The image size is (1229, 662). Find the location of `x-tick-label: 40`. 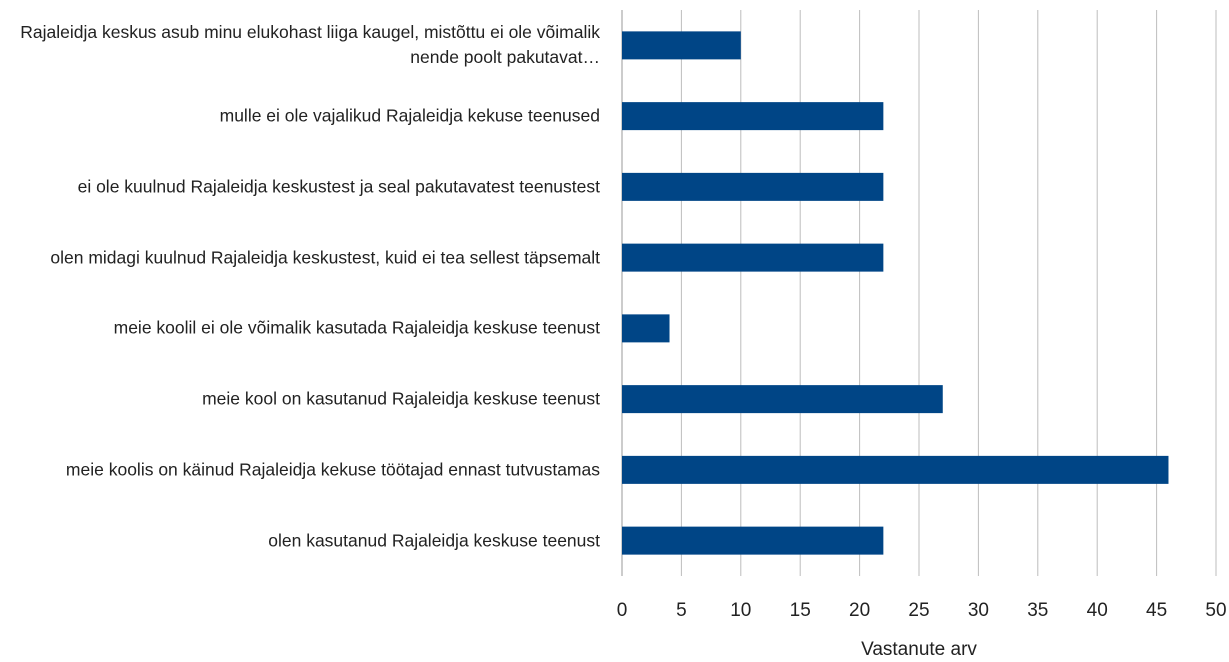

x-tick-label: 40 is located at coordinates (1097, 610).